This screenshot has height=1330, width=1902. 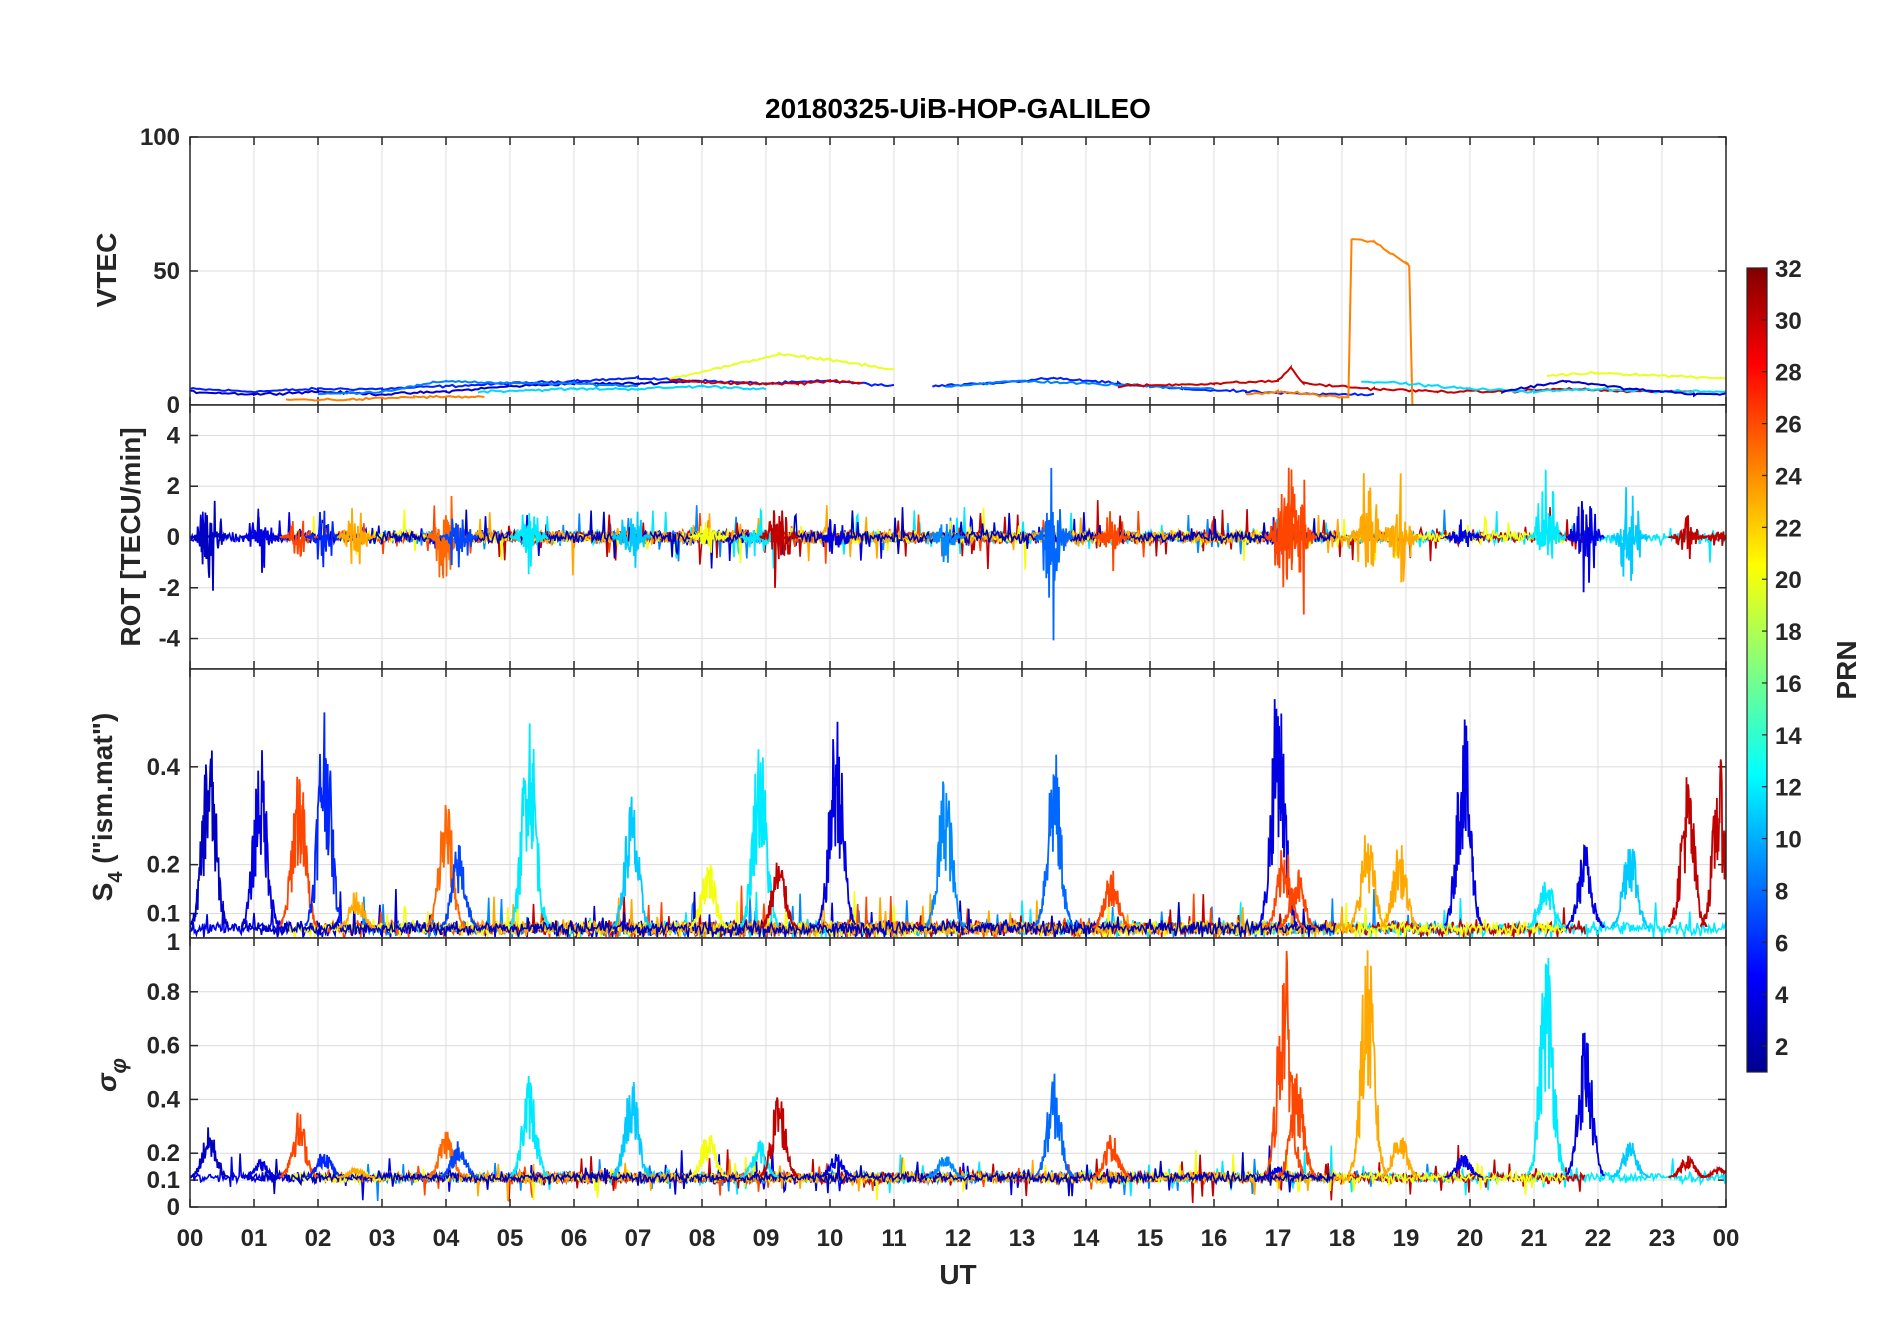 What do you see at coordinates (1150, 1238) in the screenshot?
I see `x-tick-label: 15` at bounding box center [1150, 1238].